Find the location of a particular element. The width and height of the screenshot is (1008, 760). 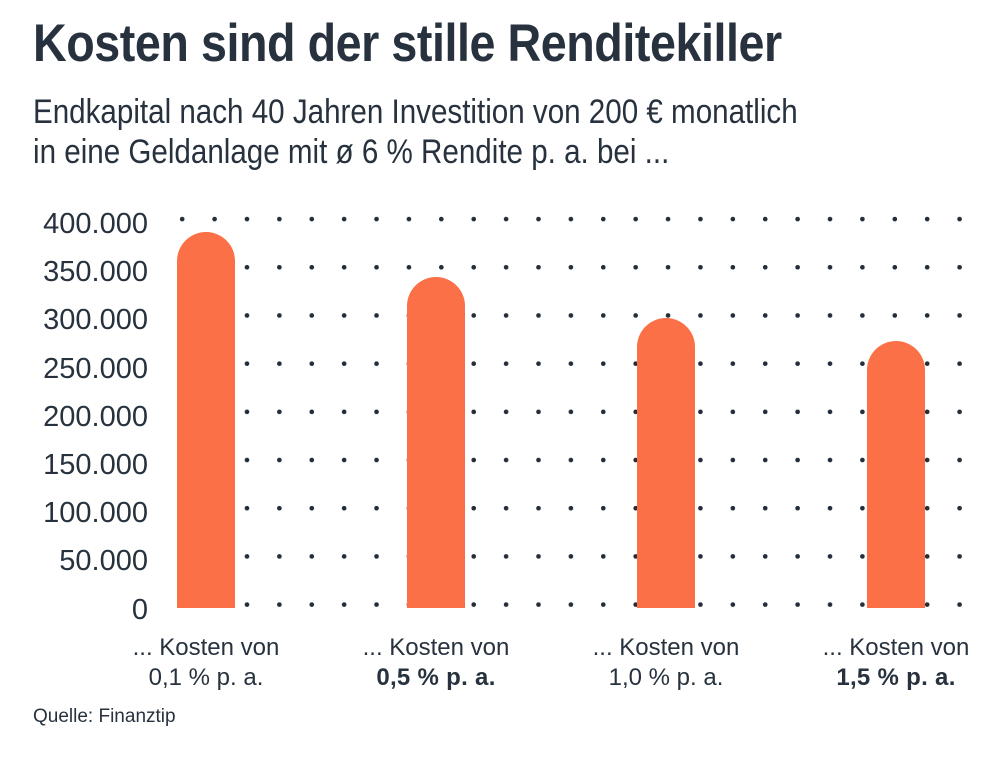

y-tick-label: 400.000 is located at coordinates (95, 224).